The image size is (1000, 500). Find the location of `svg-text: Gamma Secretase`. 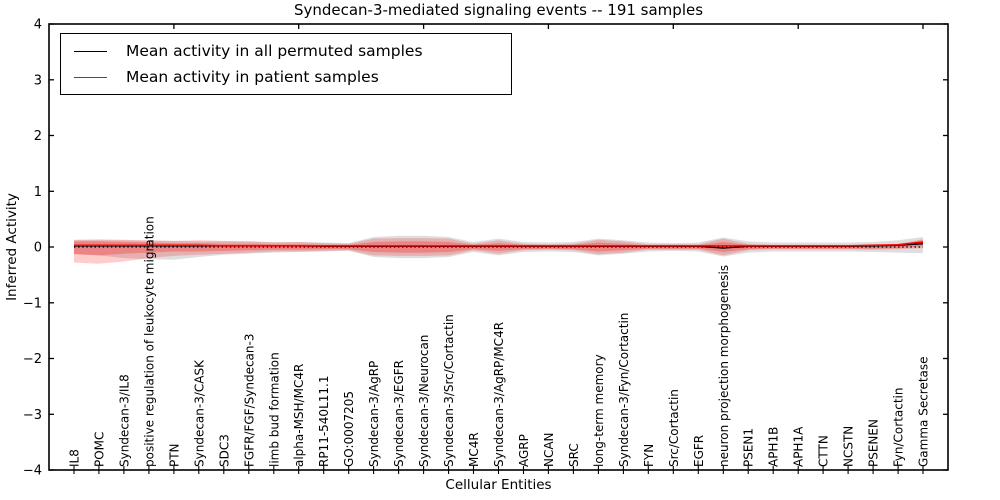

svg-text: Gamma Secretase is located at coordinates (924, 411).